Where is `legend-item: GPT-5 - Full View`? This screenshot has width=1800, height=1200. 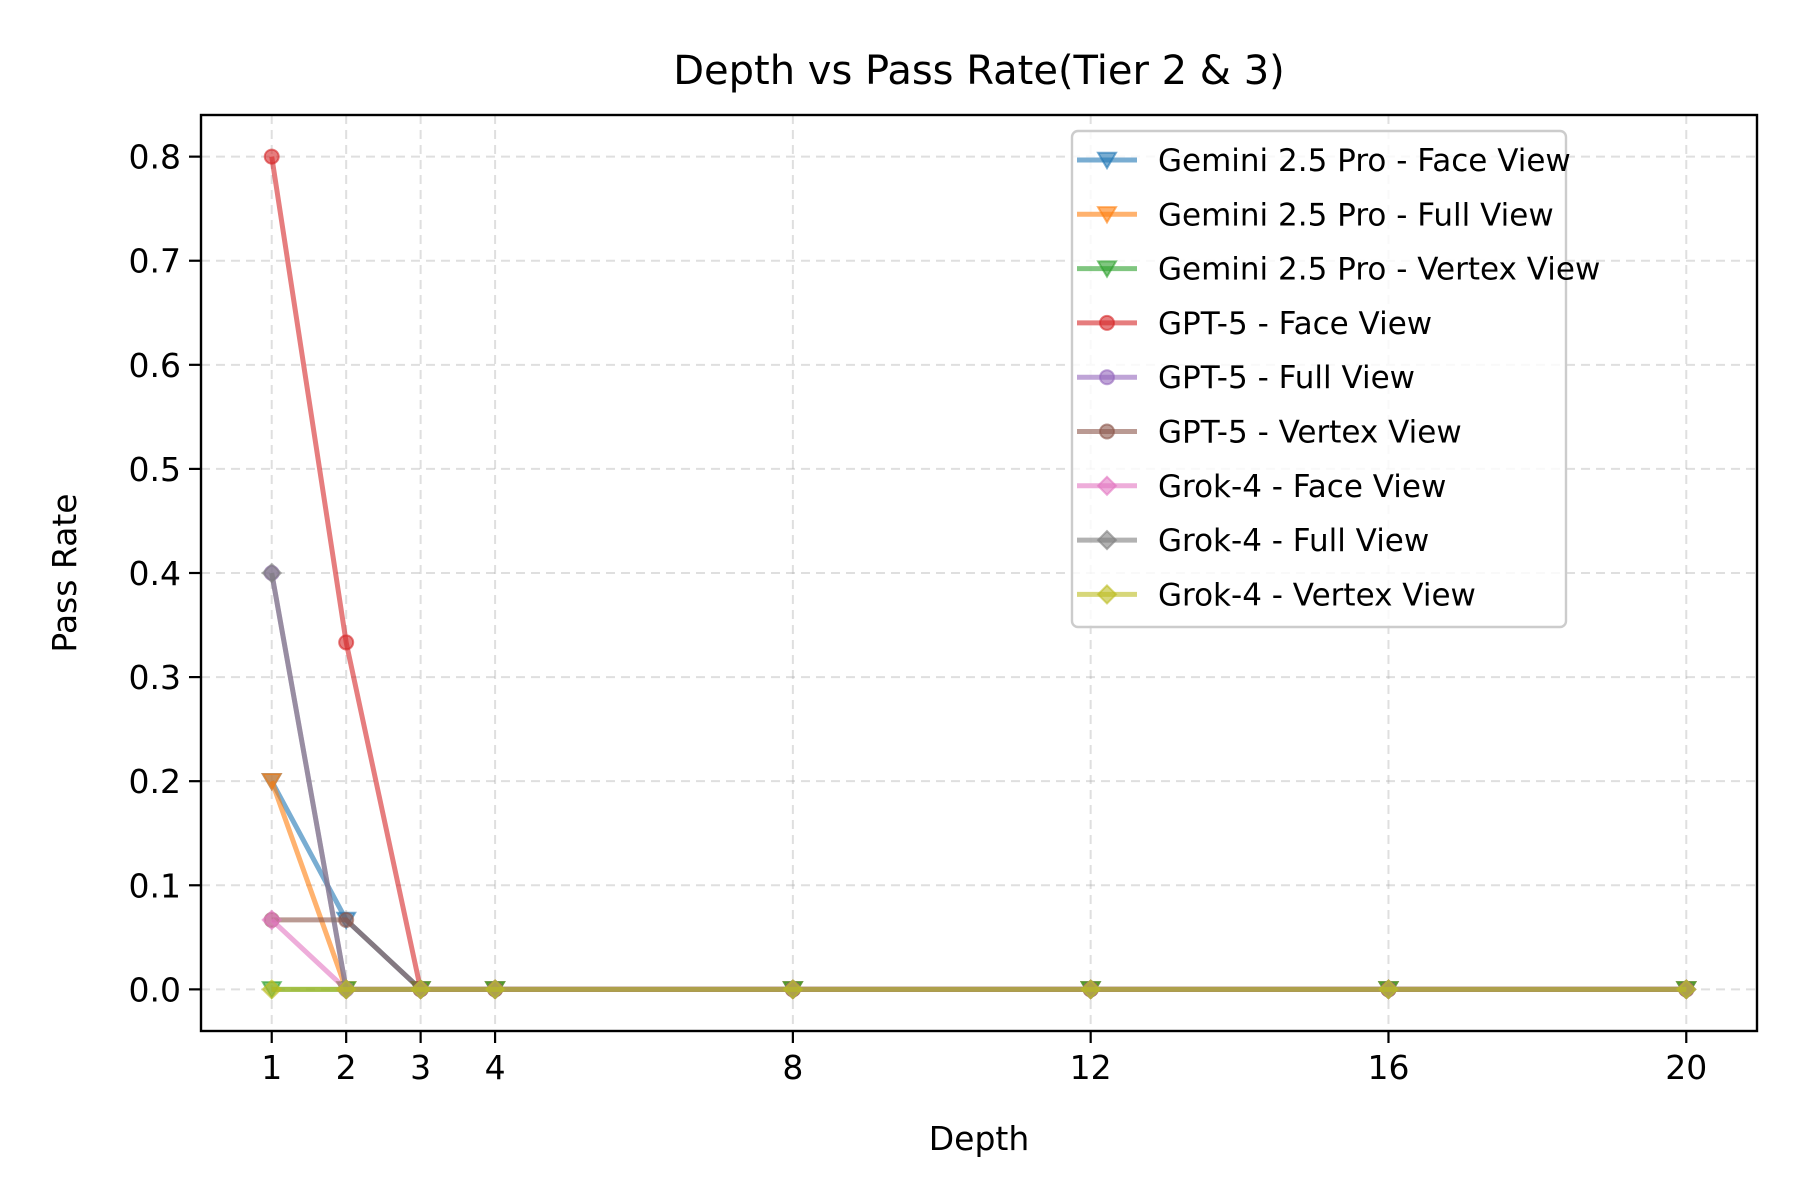 legend-item: GPT-5 - Full View is located at coordinates (1246, 378).